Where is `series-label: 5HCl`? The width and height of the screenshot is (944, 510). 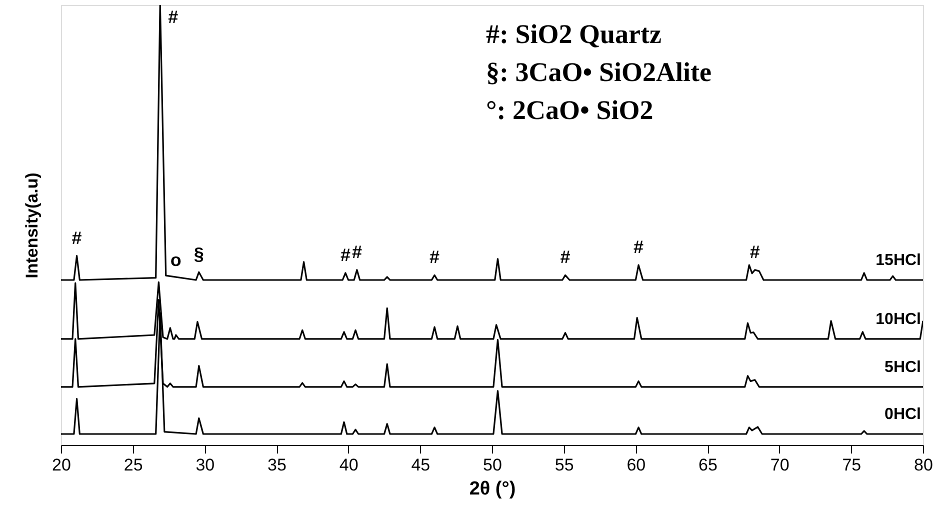 series-label: 5HCl is located at coordinates (902, 367).